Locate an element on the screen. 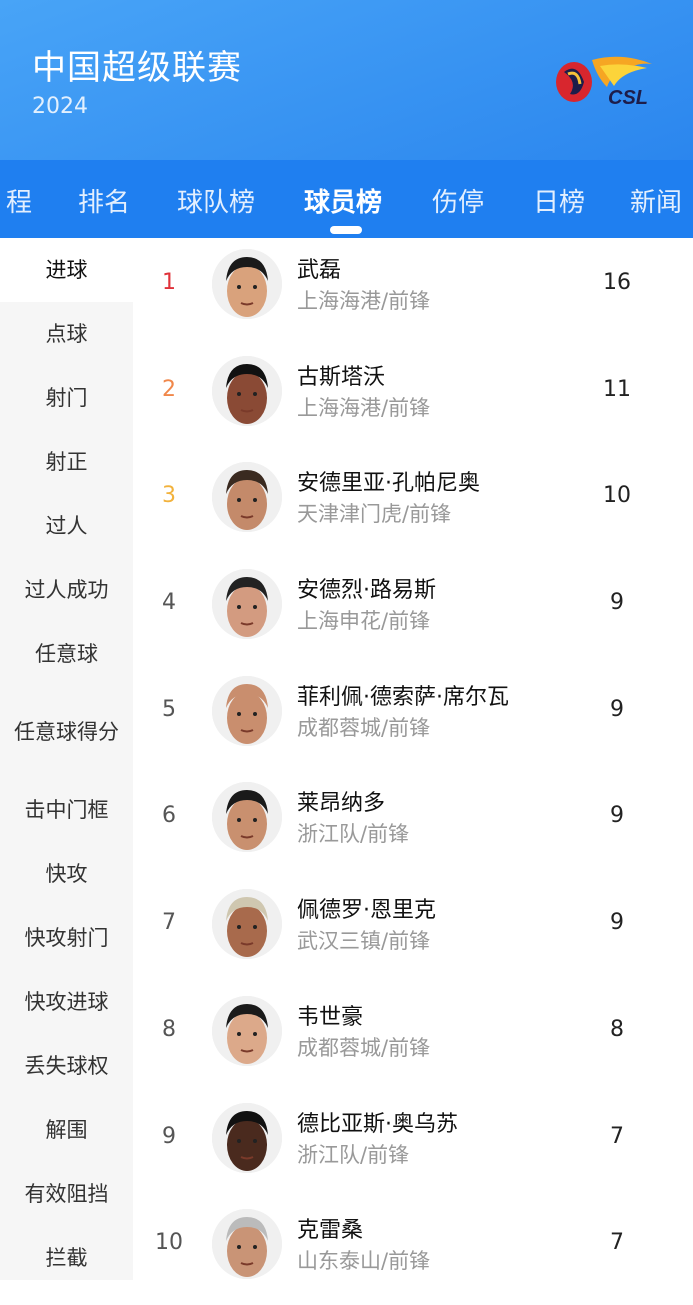 The width and height of the screenshot is (693, 1305). player-name: 古斯塔沃 is located at coordinates (341, 377).